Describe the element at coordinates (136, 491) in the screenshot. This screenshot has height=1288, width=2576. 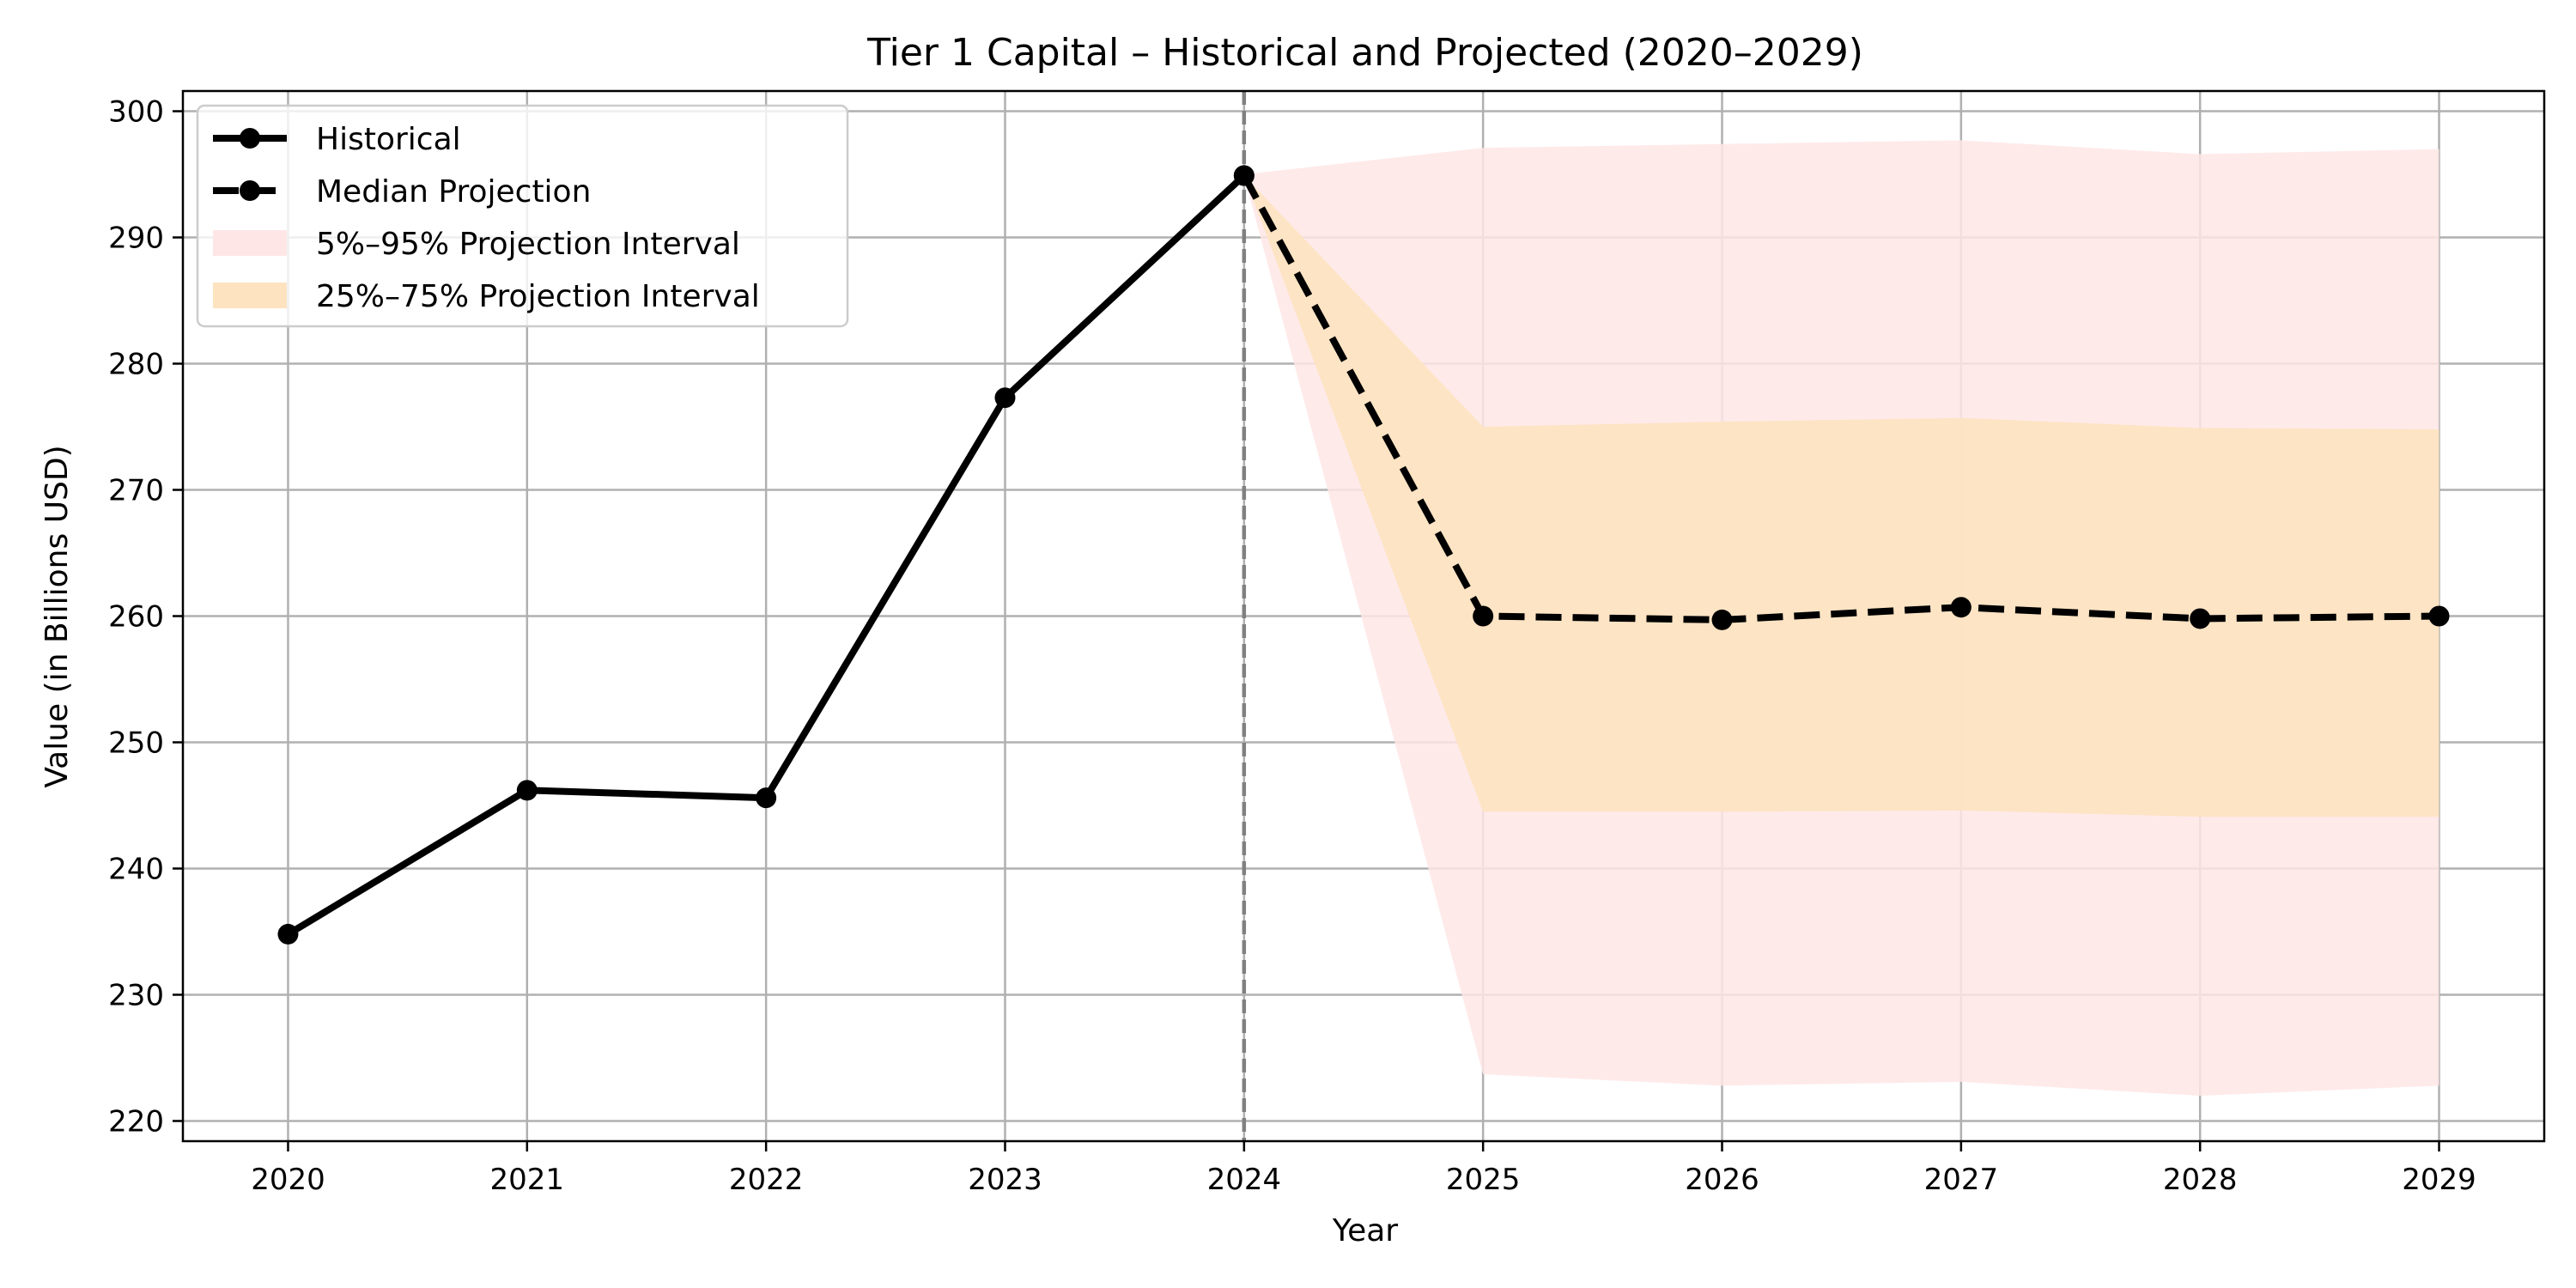
I see `y-tick-label: 270` at that location.